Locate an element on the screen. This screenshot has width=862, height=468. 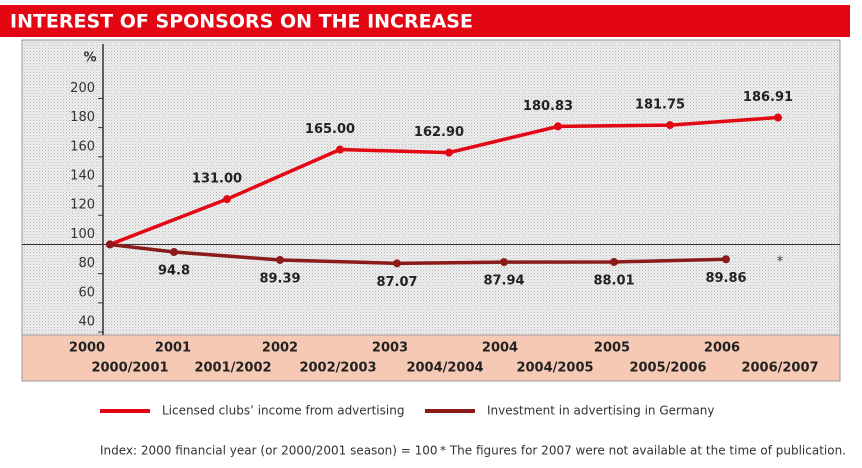
data-label: 165.00 is located at coordinates (330, 129).